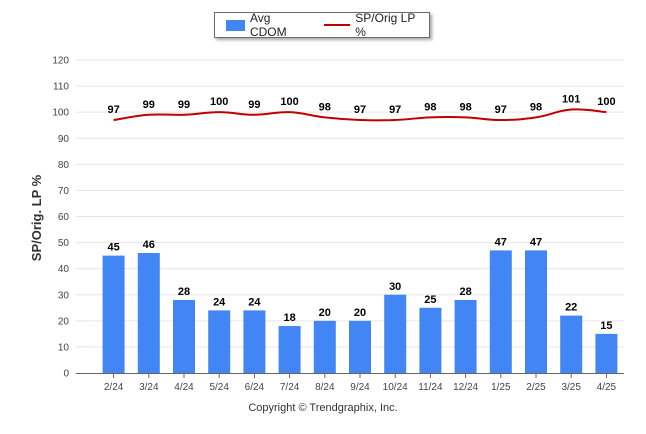 This screenshot has width=646, height=434. I want to click on x-tick-label: 1/25, so click(501, 387).